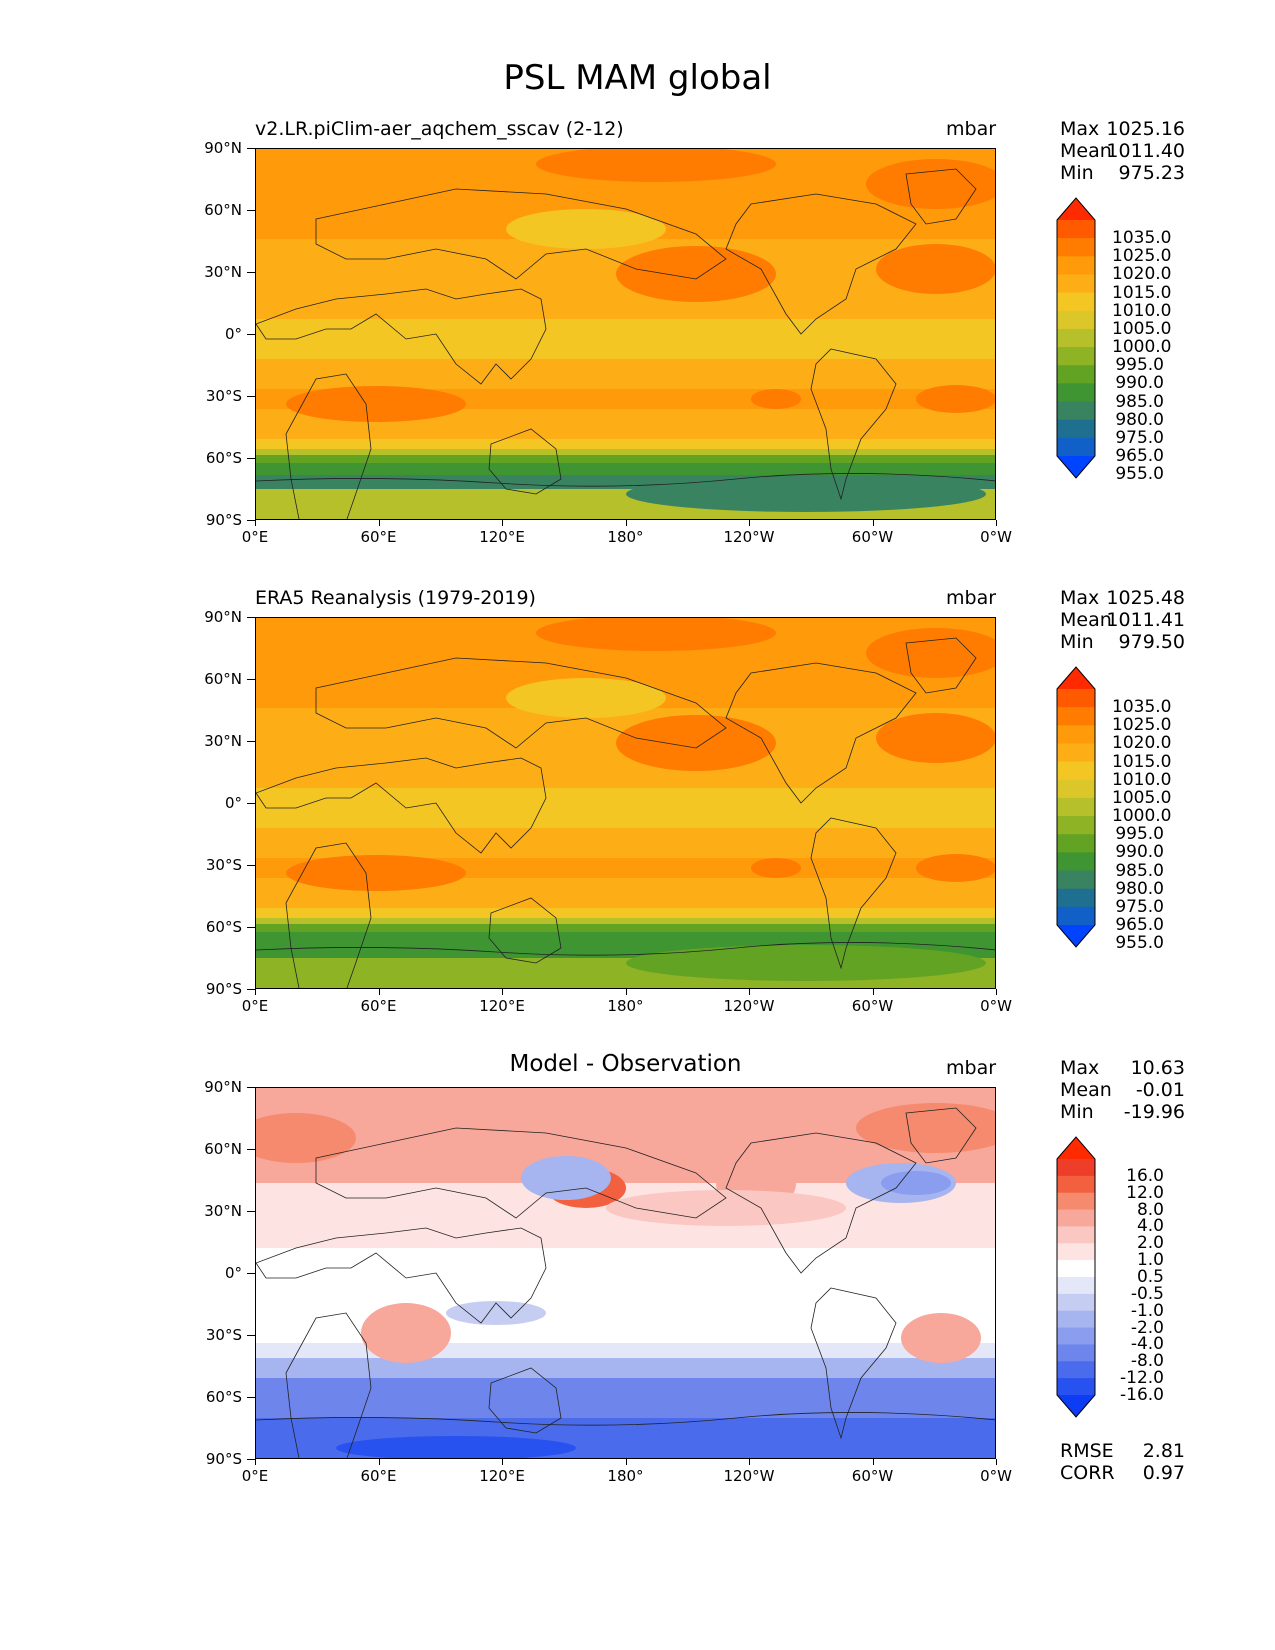 This screenshot has height=1650, width=1275. I want to click on colorbar-tick-label: 1005.0, so click(1142, 328).